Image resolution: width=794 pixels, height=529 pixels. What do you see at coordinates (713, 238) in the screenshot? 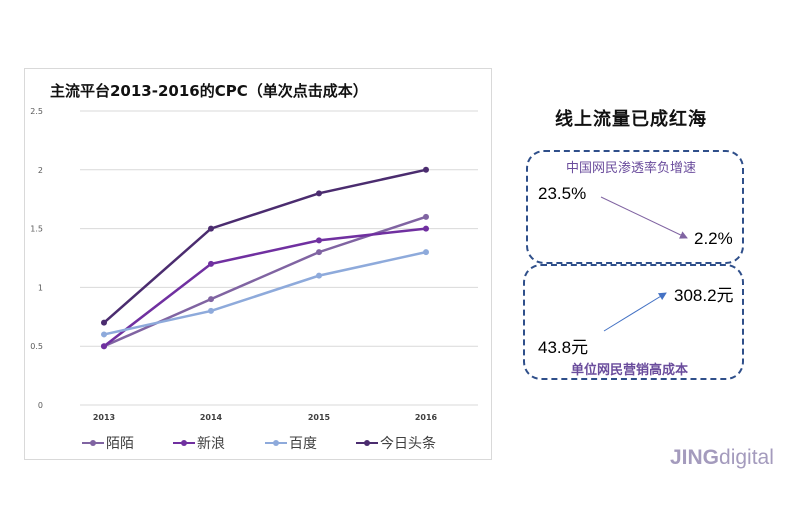
I see `penetration-to-value: 2.2%` at bounding box center [713, 238].